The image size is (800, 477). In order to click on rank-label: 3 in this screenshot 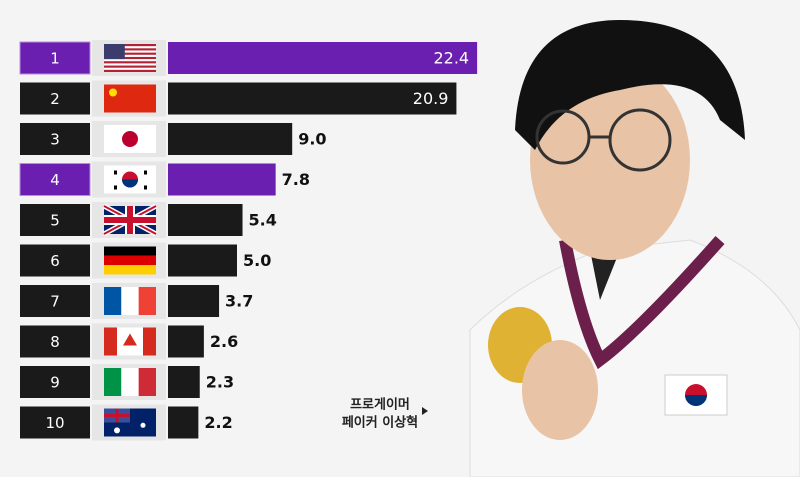, I will do `click(55, 140)`.